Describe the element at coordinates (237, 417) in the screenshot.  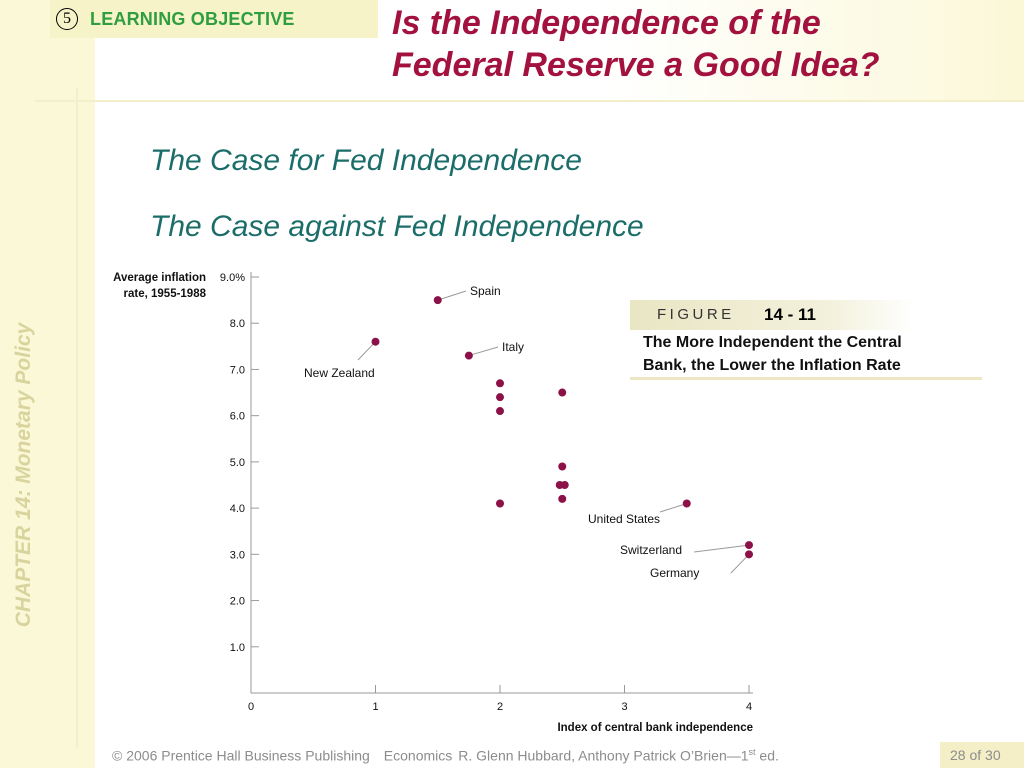
I see `y-tick-label: 6.0` at that location.